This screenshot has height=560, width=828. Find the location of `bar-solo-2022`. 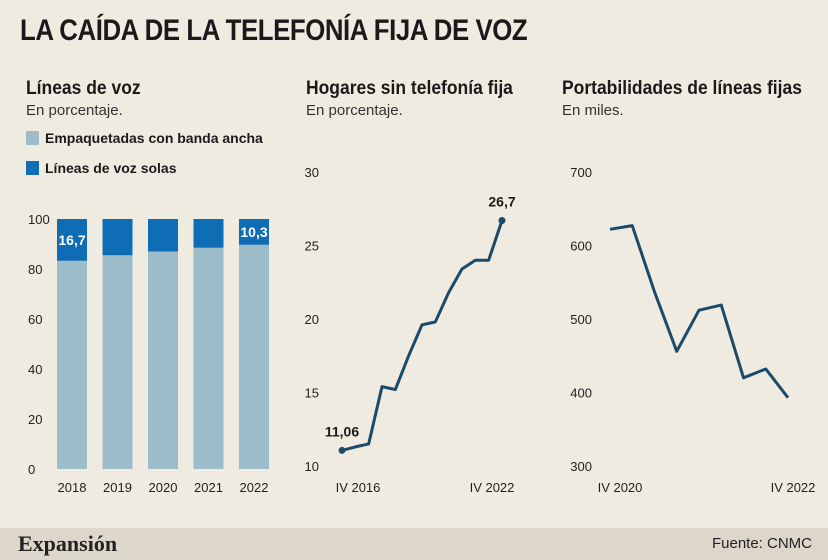

bar-solo-2022 is located at coordinates (254, 232).